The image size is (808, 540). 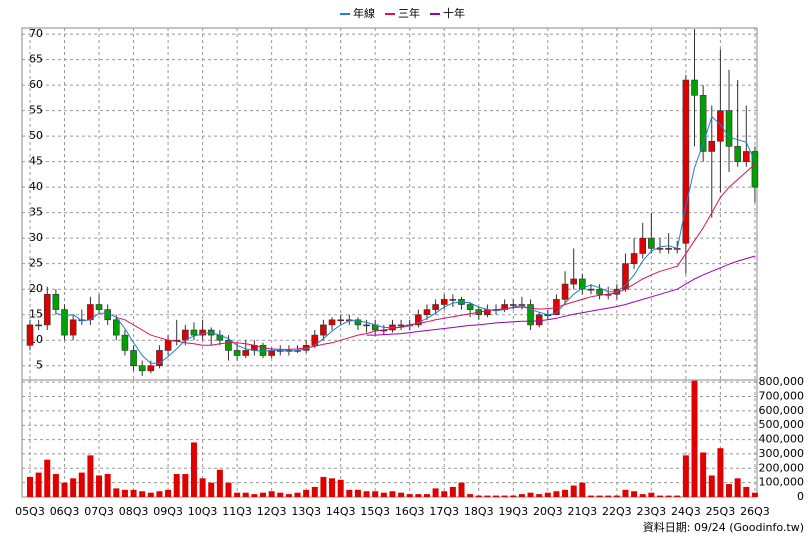 What do you see at coordinates (479, 511) in the screenshot?
I see `x-tick-label: 18Q3` at bounding box center [479, 511].